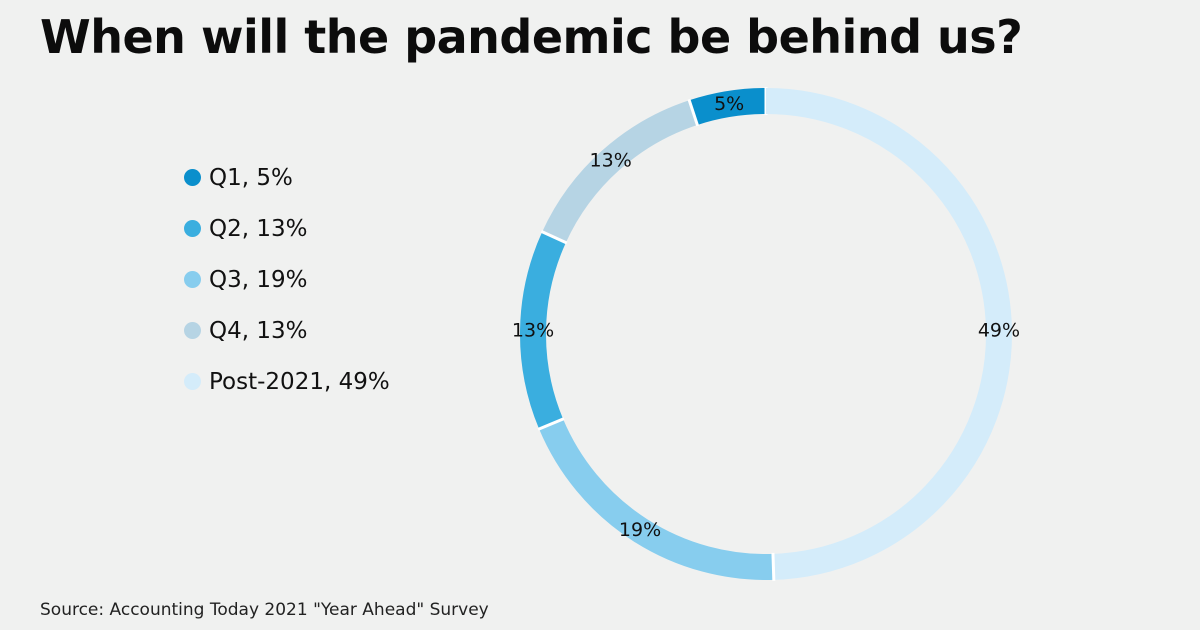 This screenshot has width=1200, height=630. Describe the element at coordinates (531, 37) in the screenshot. I see `chart-title: When will the pandemic be behind us?` at that location.